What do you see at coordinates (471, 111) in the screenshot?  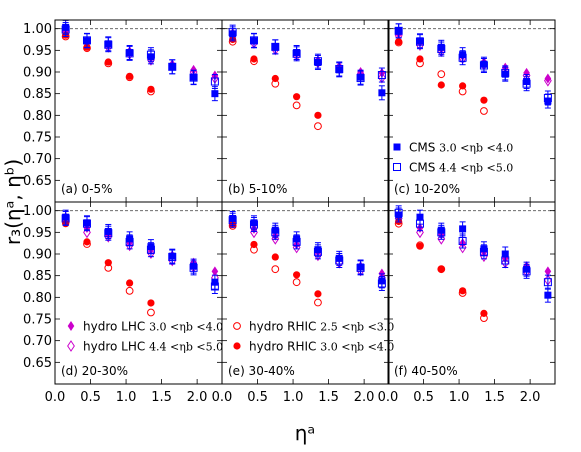 I see `panel-c: (c) 10-20%` at bounding box center [471, 111].